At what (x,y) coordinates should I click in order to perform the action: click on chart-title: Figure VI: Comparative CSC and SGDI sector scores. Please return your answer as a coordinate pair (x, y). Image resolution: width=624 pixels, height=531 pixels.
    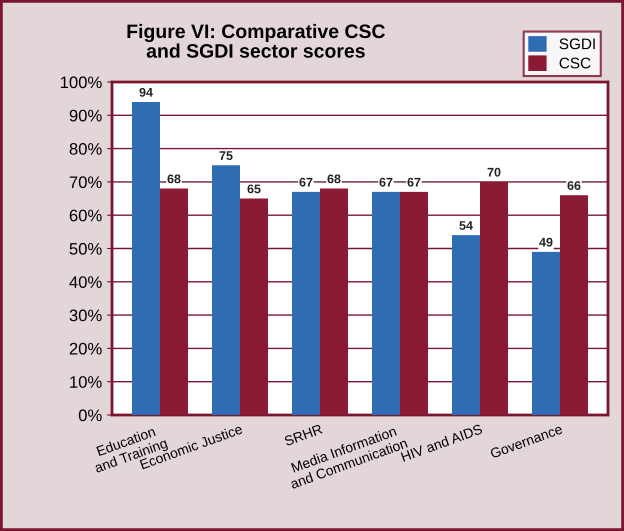
    Looking at the image, I should click on (256, 41).